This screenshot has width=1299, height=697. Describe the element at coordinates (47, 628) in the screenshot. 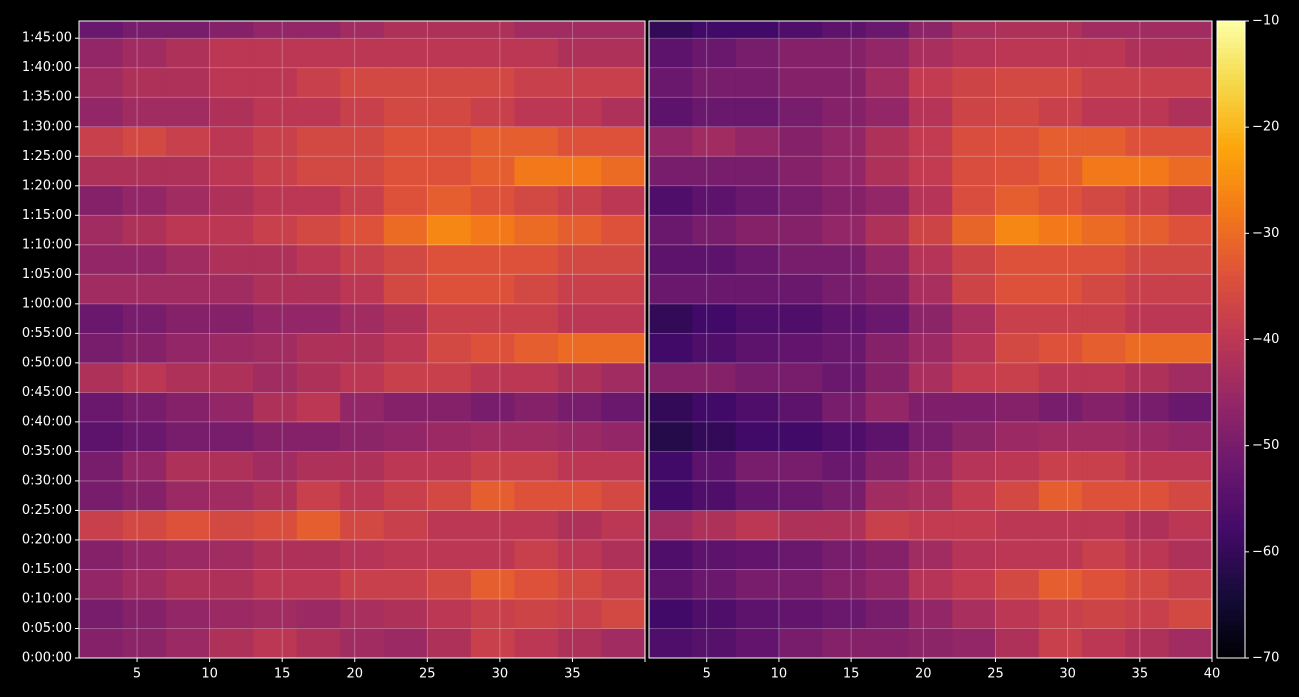

I see `y-tick-label: 0:05:00` at that location.